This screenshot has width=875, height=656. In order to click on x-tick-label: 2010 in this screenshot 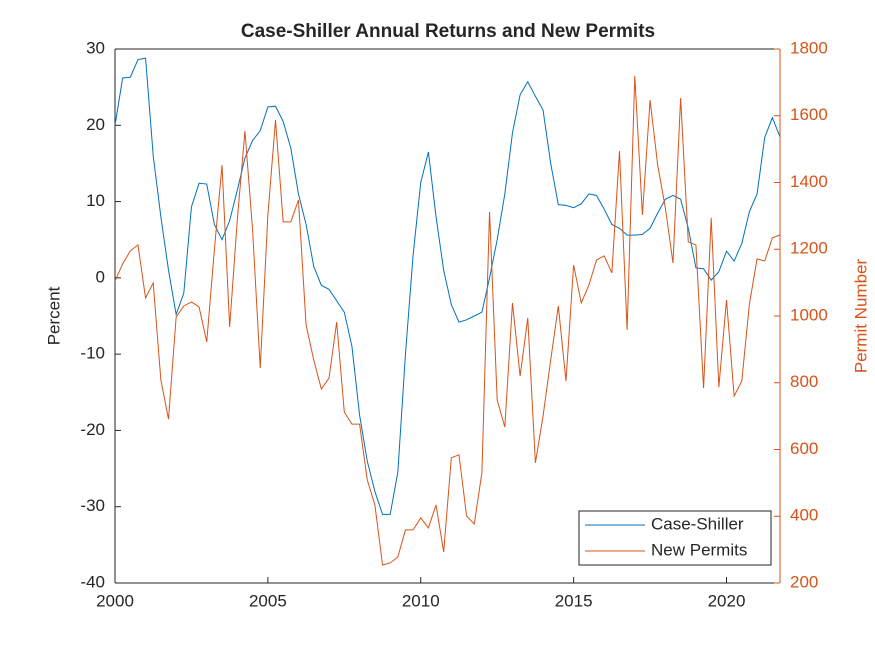, I will do `click(421, 600)`.